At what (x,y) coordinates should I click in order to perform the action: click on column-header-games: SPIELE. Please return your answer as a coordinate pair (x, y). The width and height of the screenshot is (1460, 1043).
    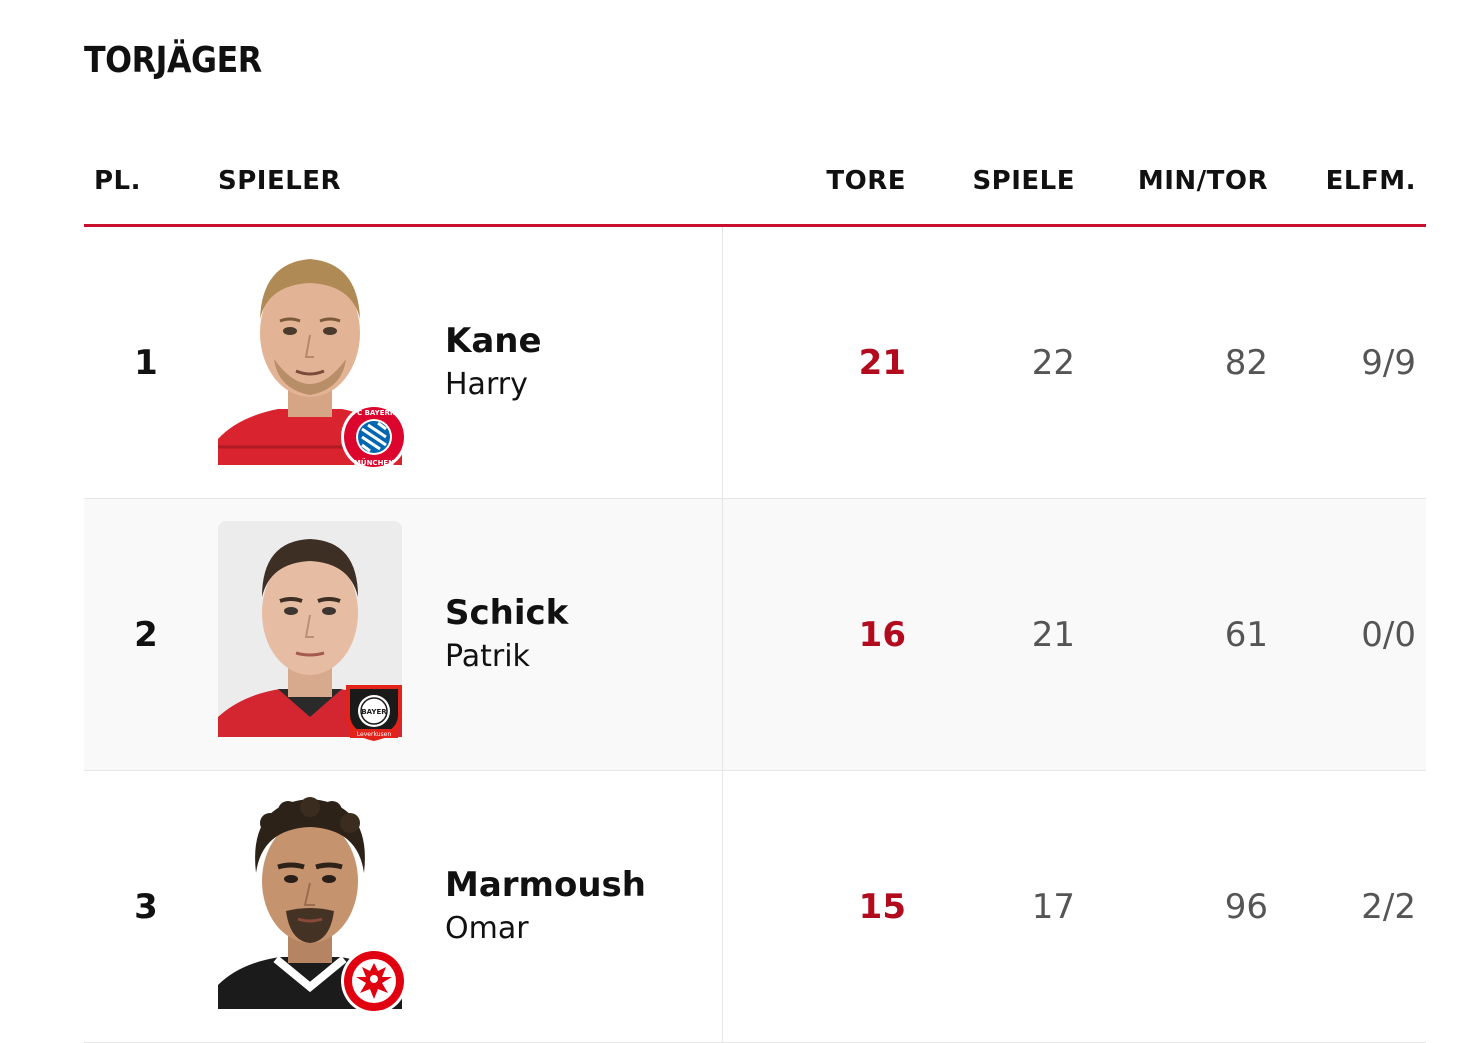
    Looking at the image, I should click on (1023, 181).